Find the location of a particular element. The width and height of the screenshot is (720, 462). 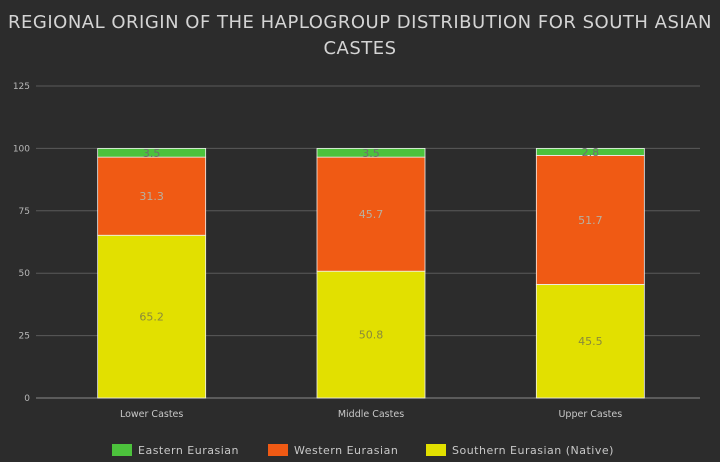

y-tick-label: 100 is located at coordinates (21, 149).